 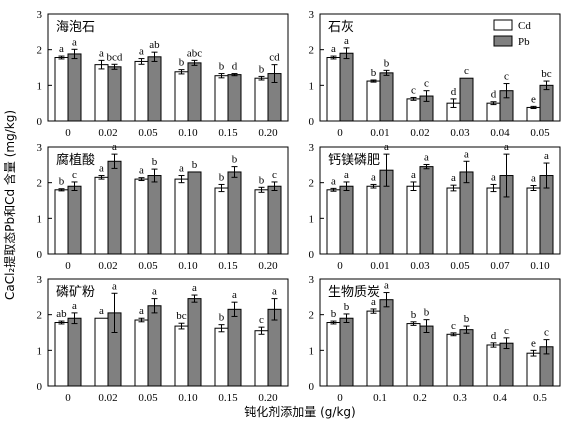 What do you see at coordinates (379, 133) in the screenshot?
I see `x-tick-label: 0.01` at bounding box center [379, 133].